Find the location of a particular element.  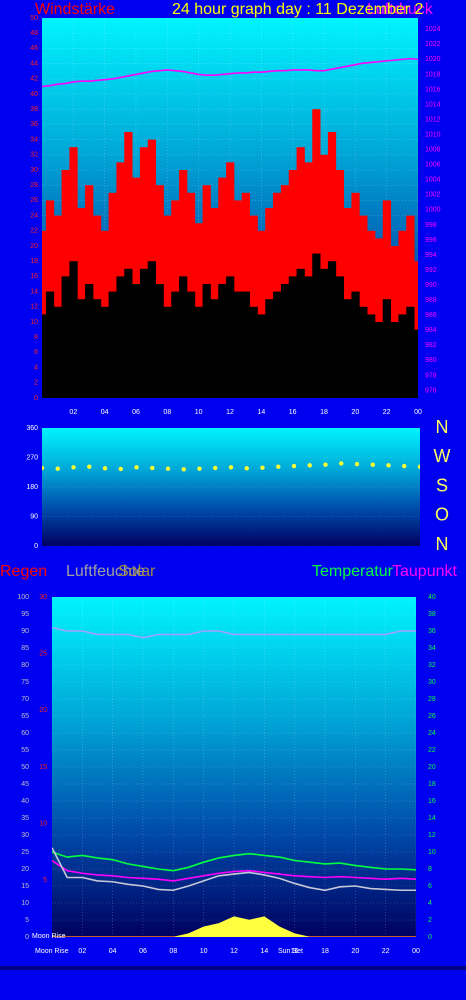

y2-tick-label: 1006 is located at coordinates (433, 165).